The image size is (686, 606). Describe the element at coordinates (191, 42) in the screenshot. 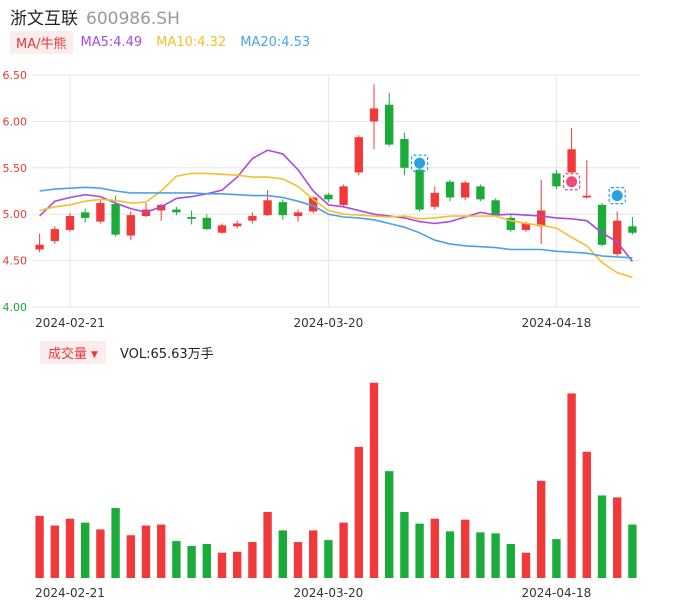

I see `ma10-label: MA10:4.32` at that location.